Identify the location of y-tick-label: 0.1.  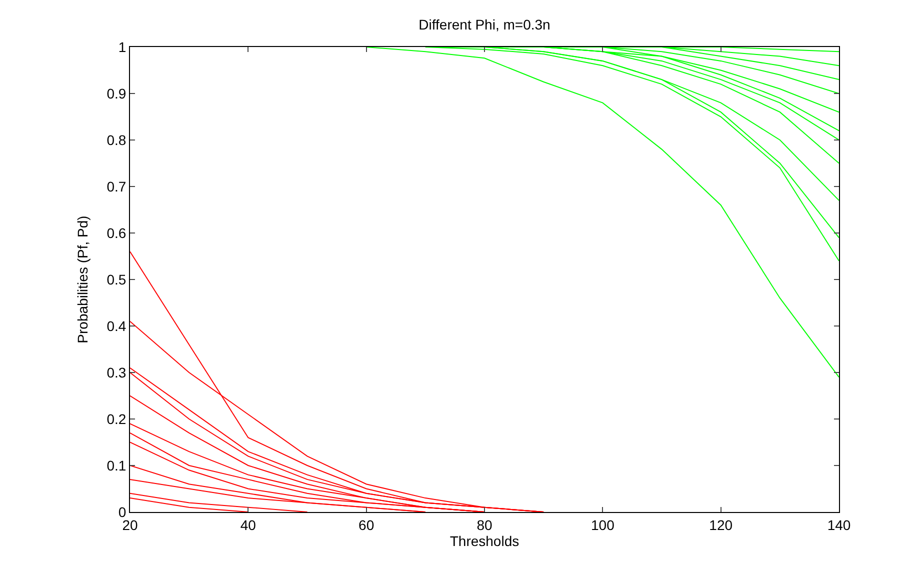
(116, 465).